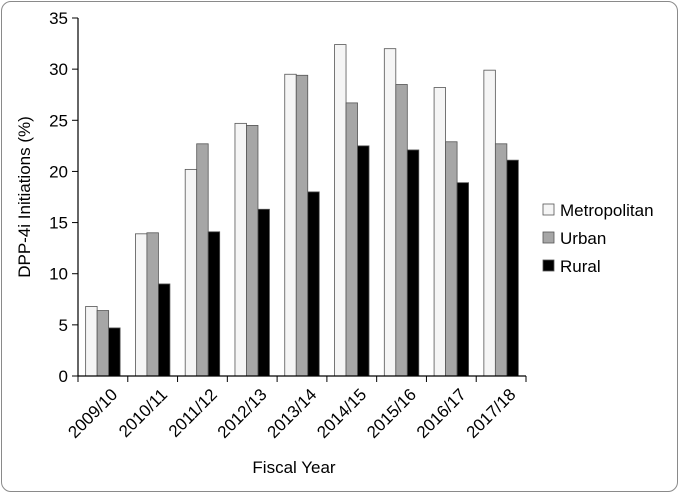 The height and width of the screenshot is (493, 679). What do you see at coordinates (58, 69) in the screenshot?
I see `y-tick-label: 30` at bounding box center [58, 69].